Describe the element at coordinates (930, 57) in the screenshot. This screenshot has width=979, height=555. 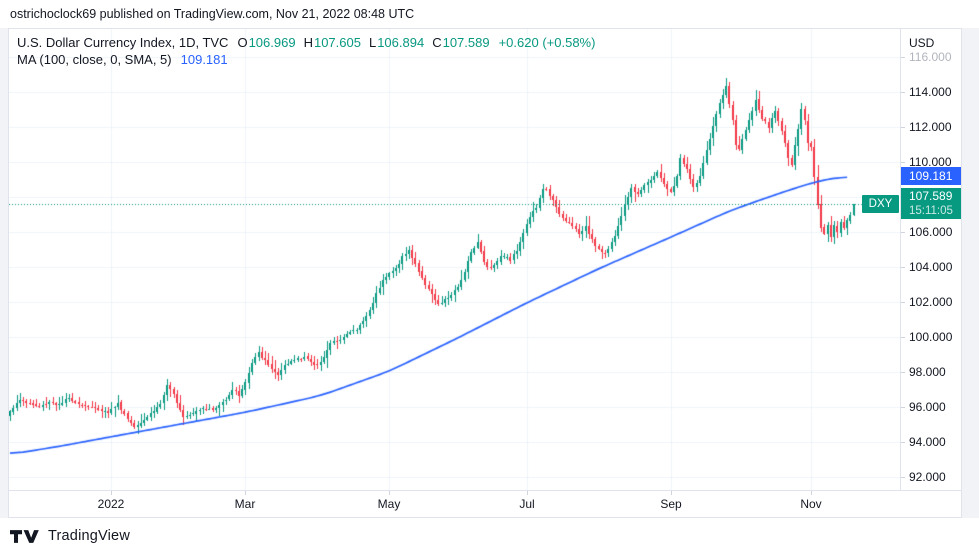
I see `price-axis-label: 116.000` at that location.